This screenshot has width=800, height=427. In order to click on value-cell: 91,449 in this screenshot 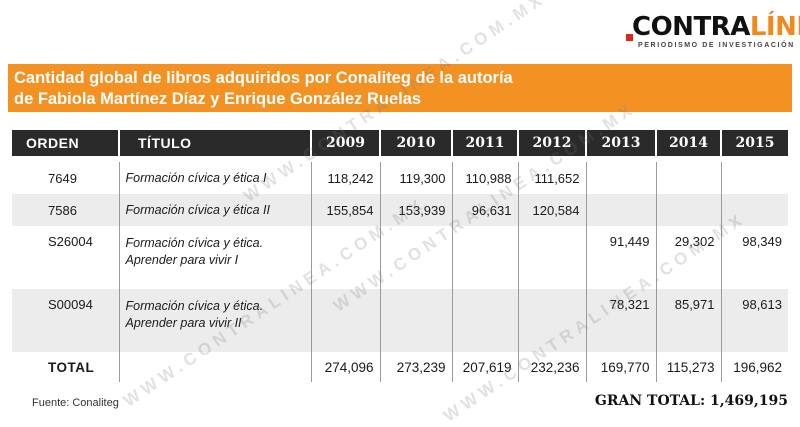, I will do `click(620, 257)`.